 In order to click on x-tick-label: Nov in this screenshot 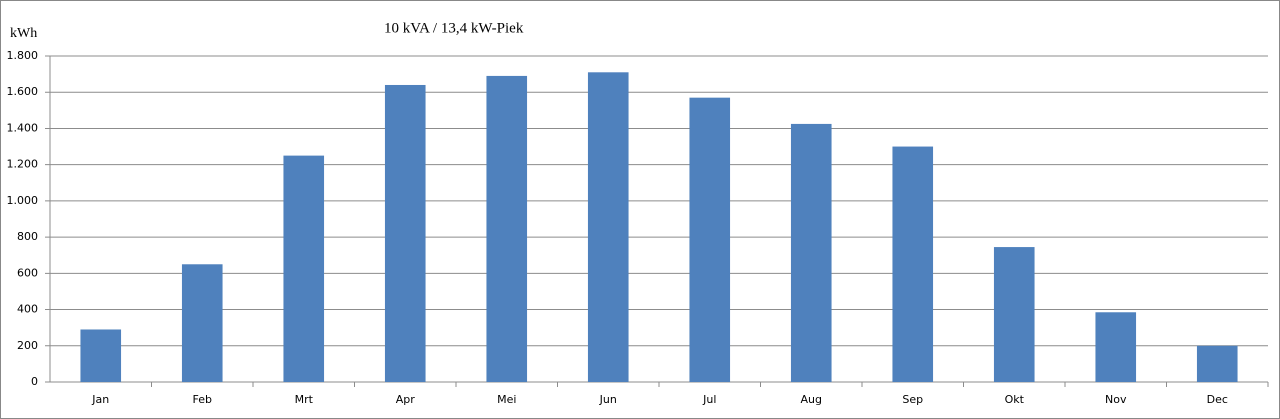, I will do `click(1116, 399)`.